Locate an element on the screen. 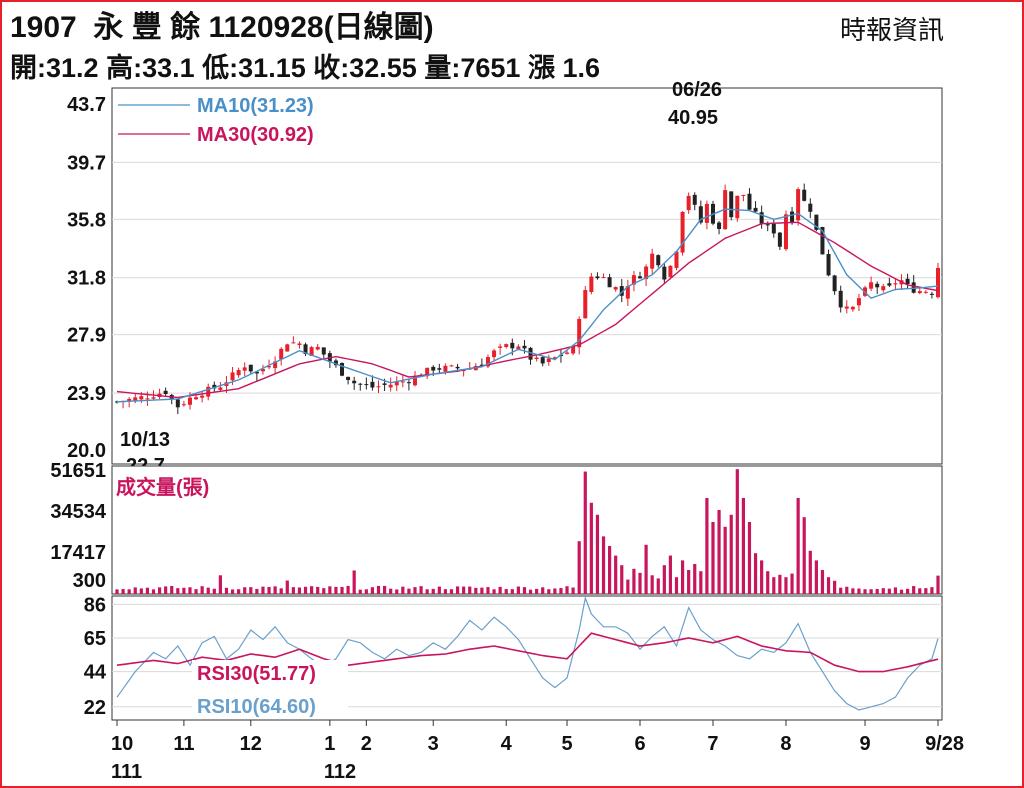 The image size is (1024, 788). x-tick-label: 11 is located at coordinates (183, 744).